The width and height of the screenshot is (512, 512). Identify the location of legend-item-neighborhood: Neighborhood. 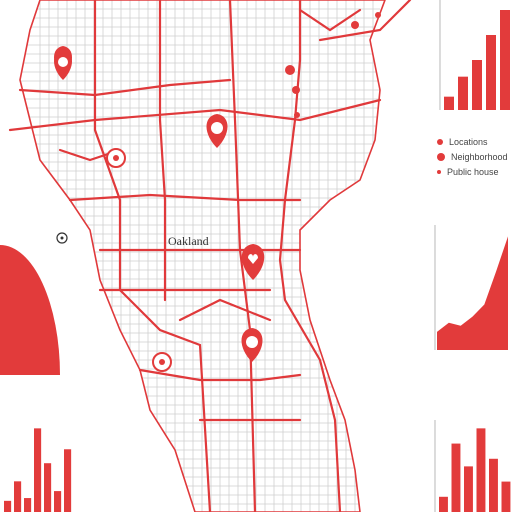
(472, 157).